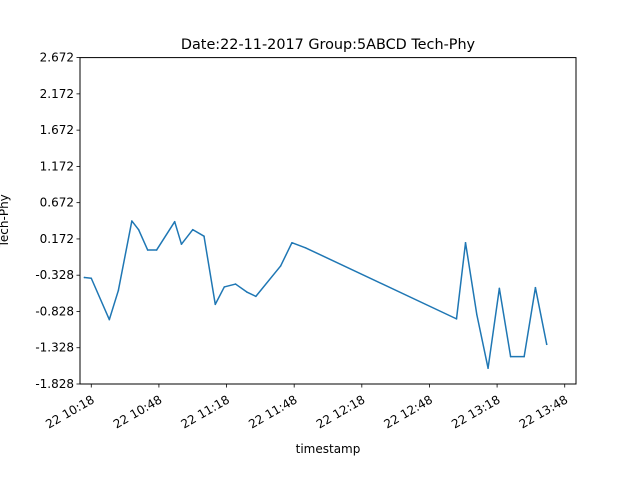 The height and width of the screenshot is (480, 640). What do you see at coordinates (5, 221) in the screenshot?
I see `y-axis-label: Tech-Phy` at bounding box center [5, 221].